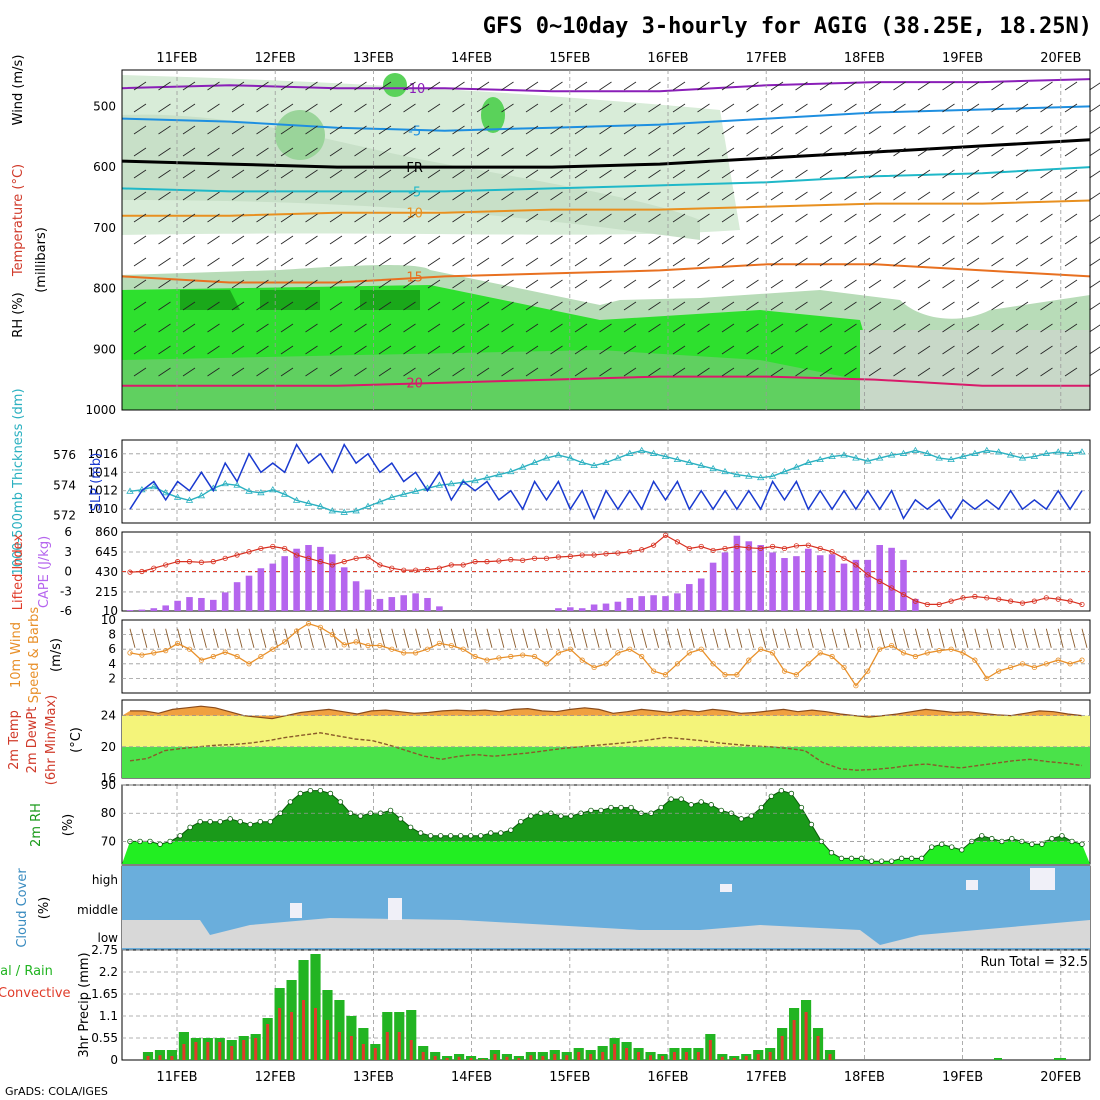 This screenshot has width=1100, height=1100. I want to click on cloud-cover-low, so click(606, 933).